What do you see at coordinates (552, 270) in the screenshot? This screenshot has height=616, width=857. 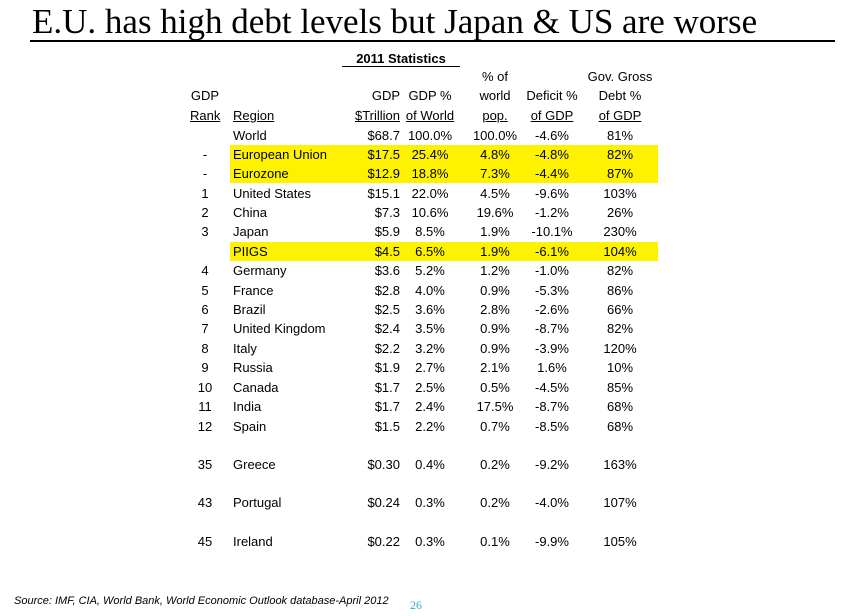 I see `cell-deficit: -1.0%` at bounding box center [552, 270].